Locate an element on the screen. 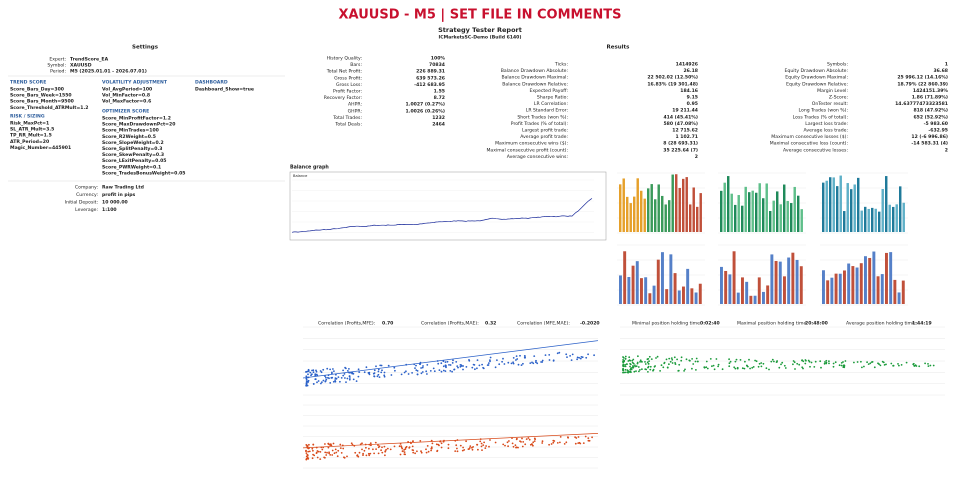 The image size is (960, 489). result-label: Largest loss trade: is located at coordinates (826, 124).